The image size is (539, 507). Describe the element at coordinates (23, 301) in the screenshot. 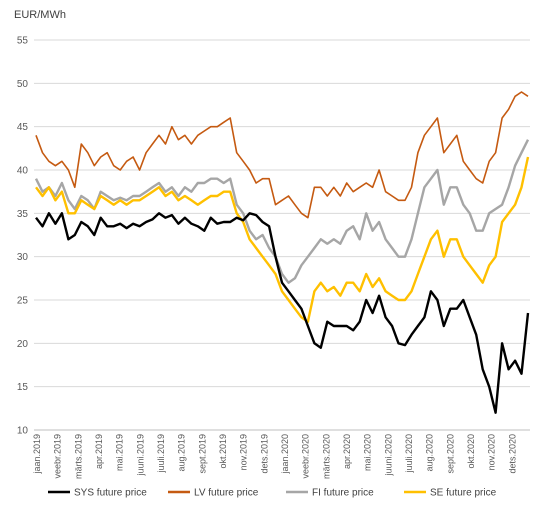

I see `y-tick-label: 25` at that location.